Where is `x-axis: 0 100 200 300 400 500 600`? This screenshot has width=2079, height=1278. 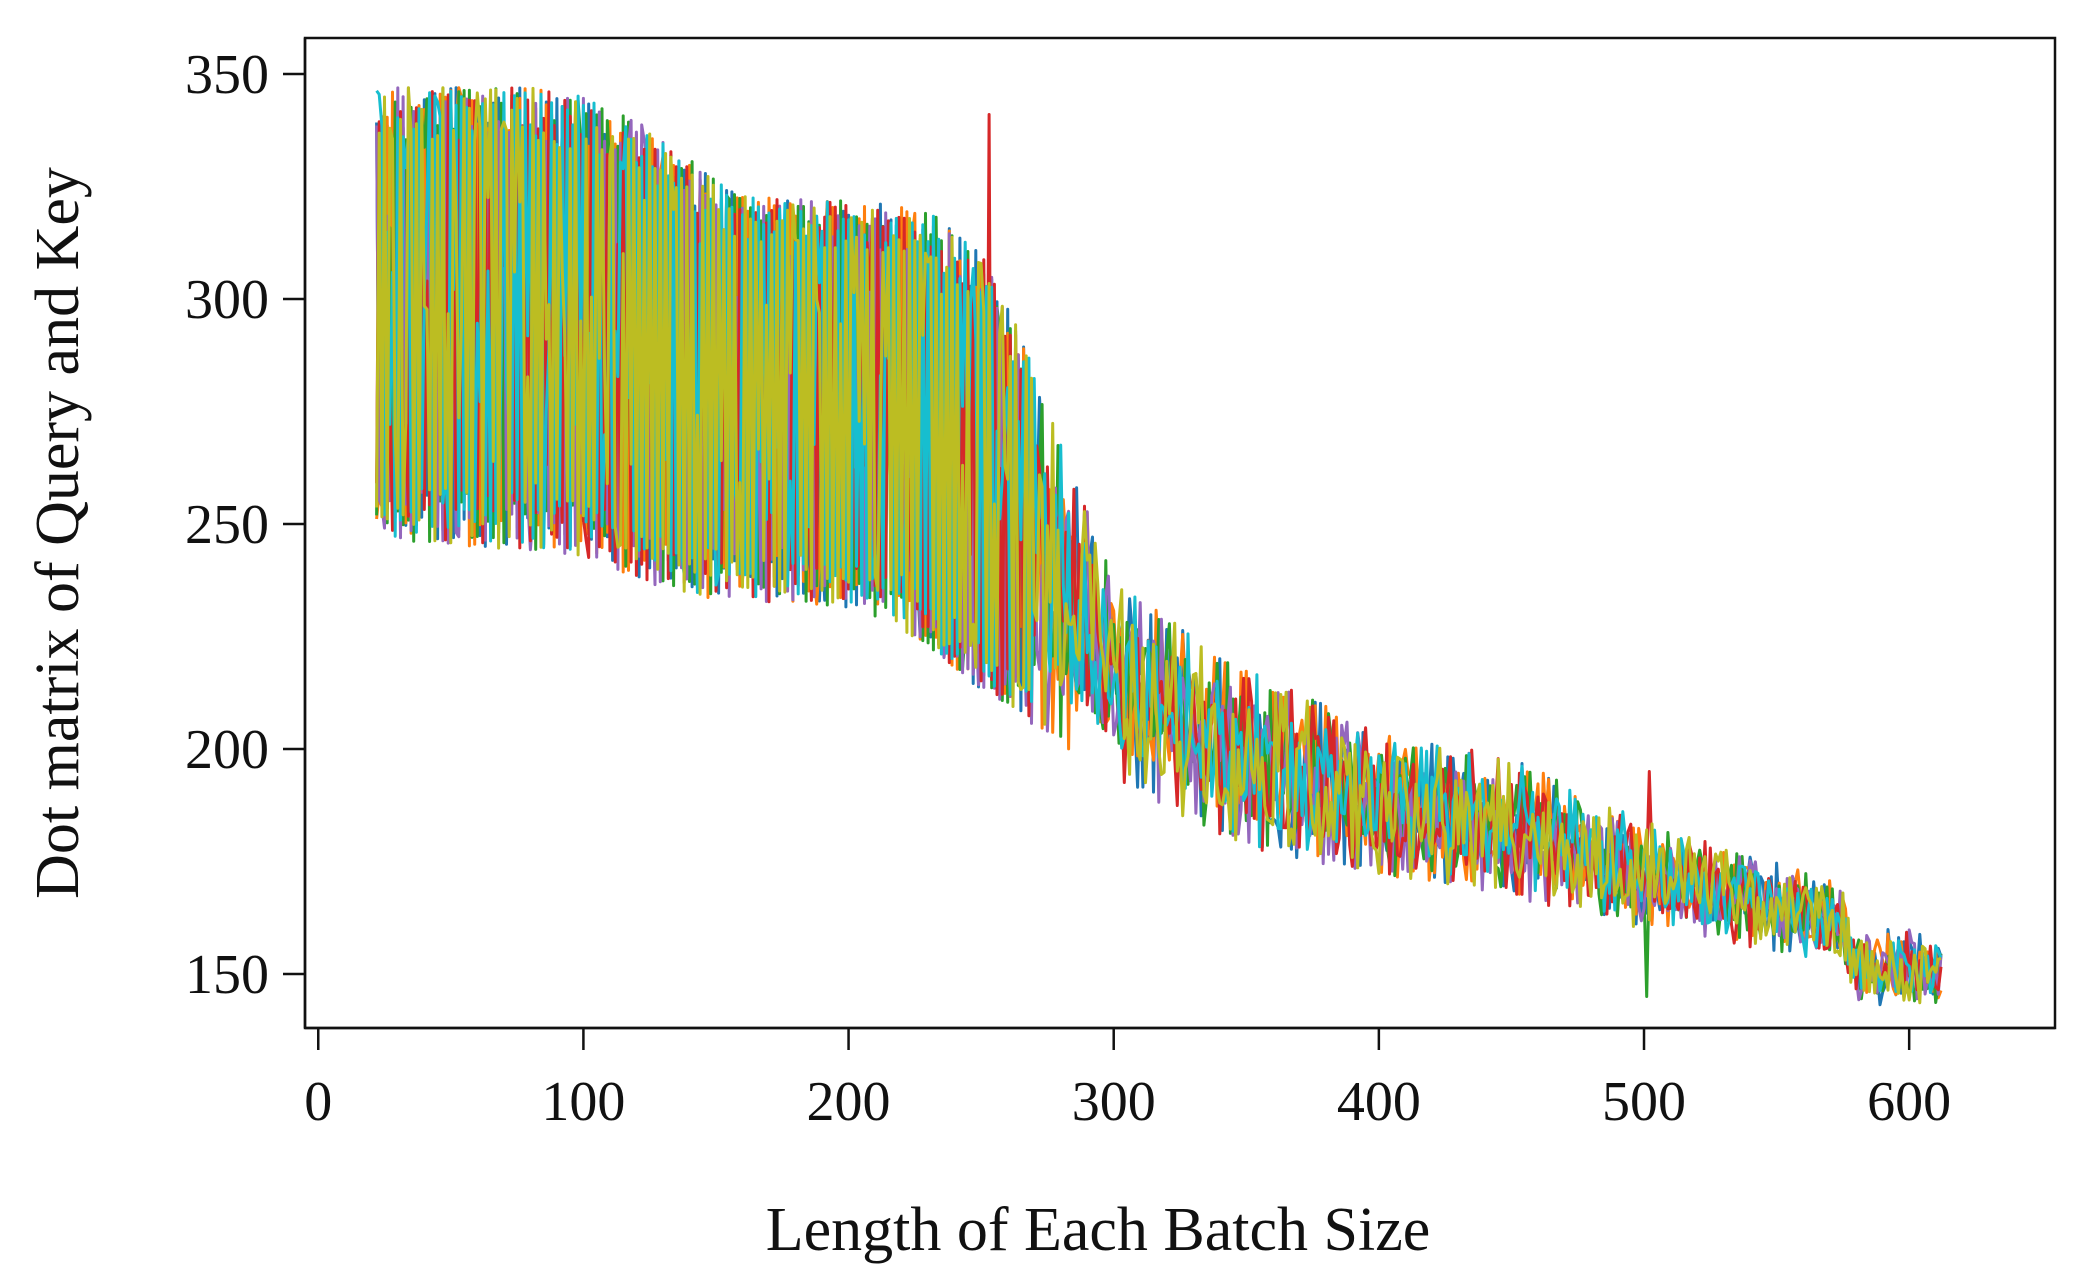
x-axis: 0 100 200 300 400 500 600 is located at coordinates (1179, 1079).